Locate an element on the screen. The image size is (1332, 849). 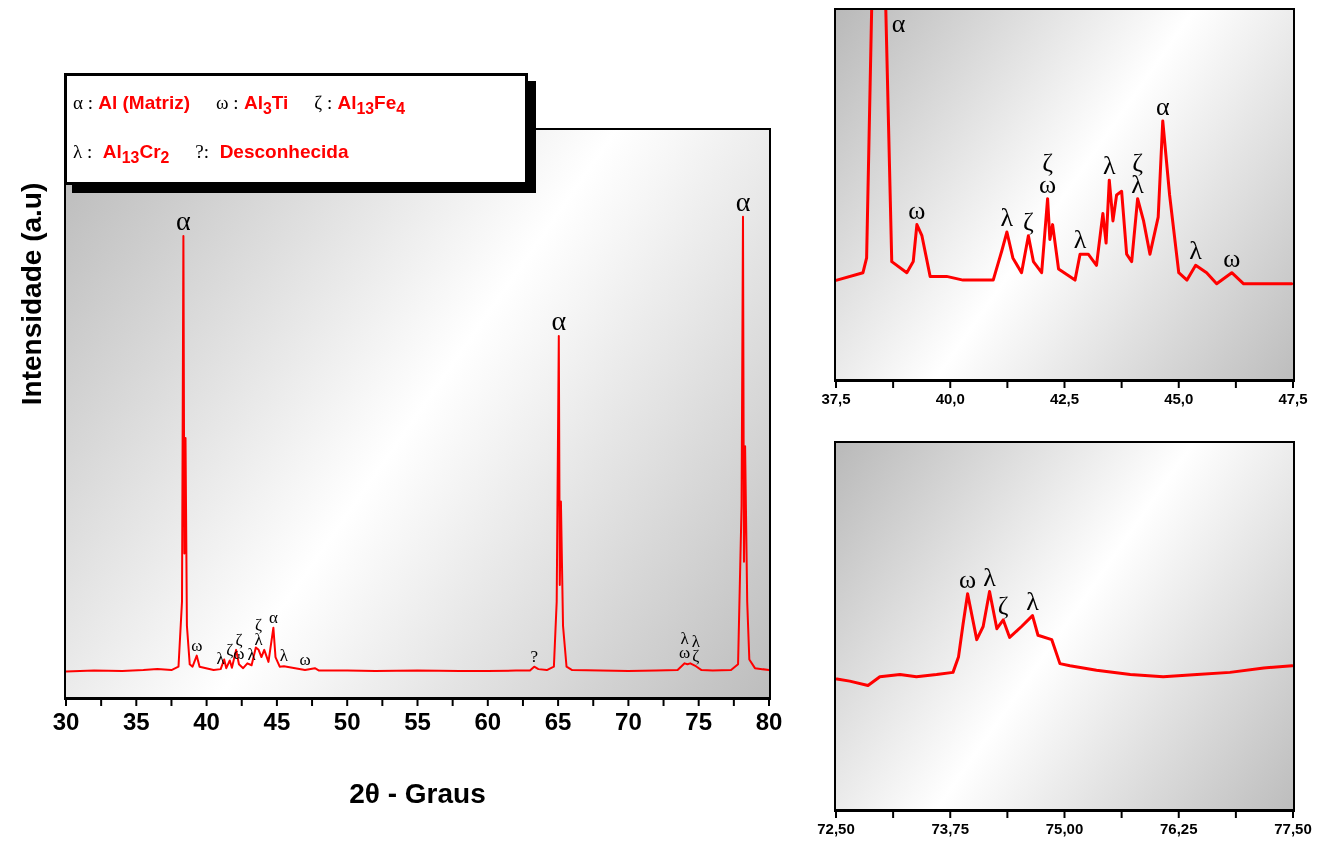
x-tick-label: 76,25 is located at coordinates (1178, 828).